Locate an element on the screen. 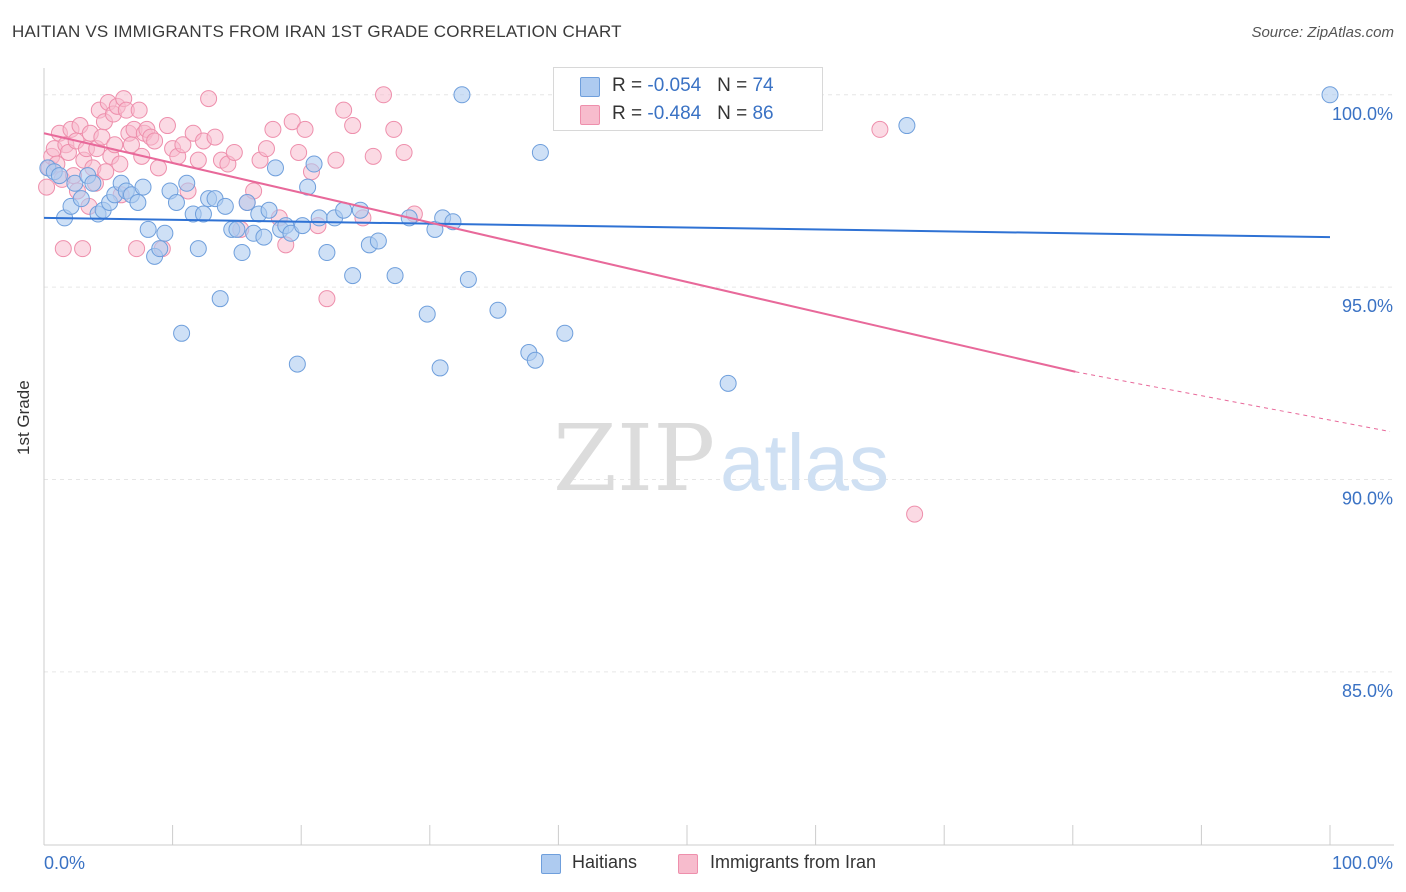  y-tick-label: 85.0% is located at coordinates (1367, 691).